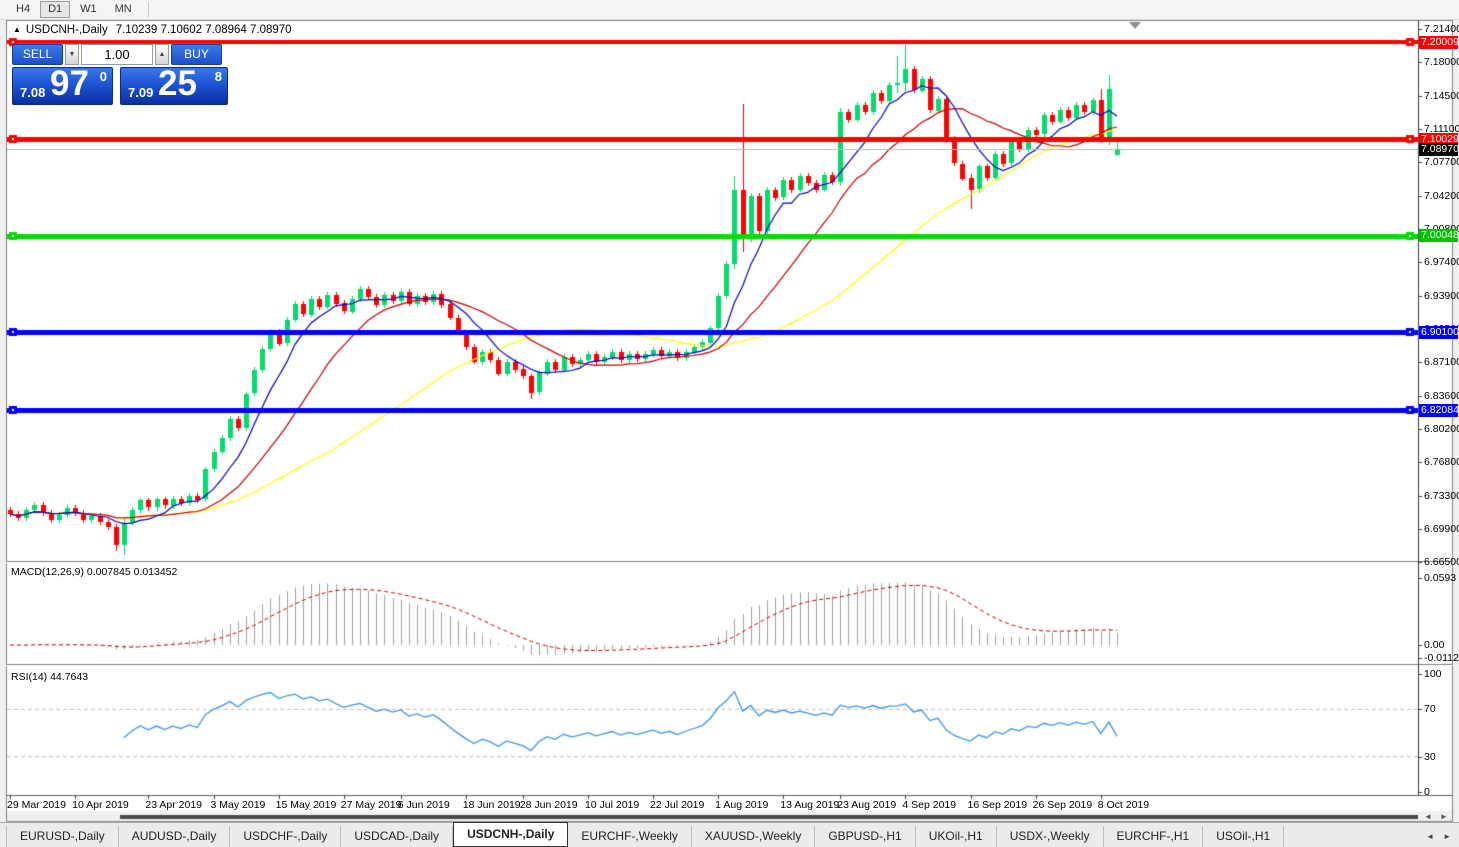 This screenshot has height=847, width=1459. I want to click on date-tick-label: 27 May 2019, so click(371, 805).